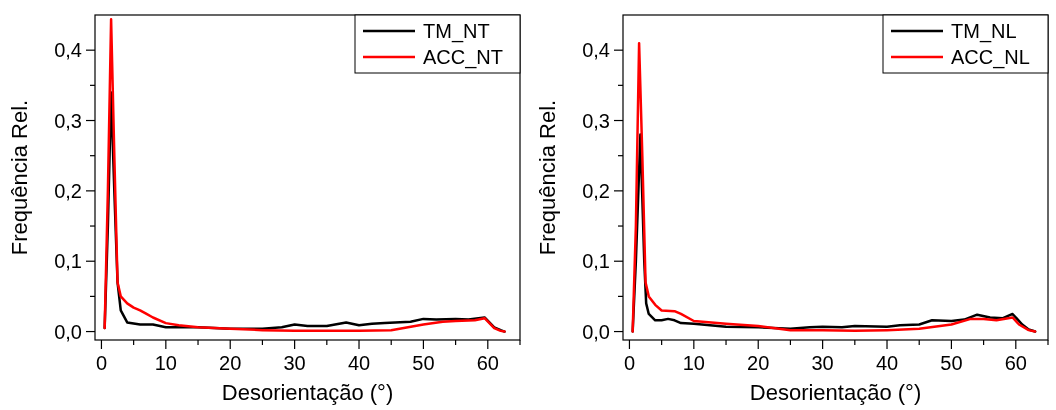  I want to click on legend-label: ACC_NL, so click(990, 57).